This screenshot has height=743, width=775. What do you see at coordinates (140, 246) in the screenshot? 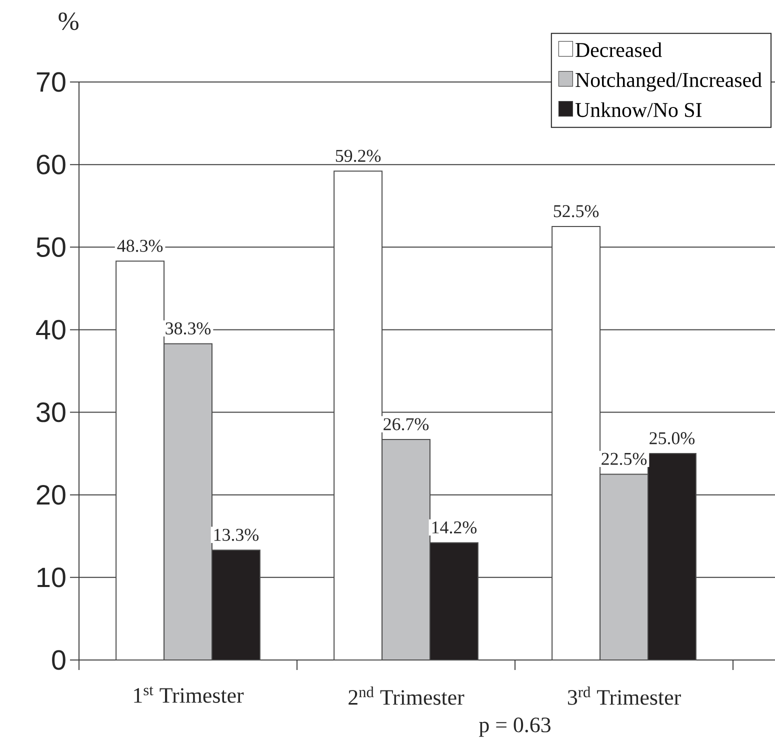
I see `data-label: 48.3%` at bounding box center [140, 246].